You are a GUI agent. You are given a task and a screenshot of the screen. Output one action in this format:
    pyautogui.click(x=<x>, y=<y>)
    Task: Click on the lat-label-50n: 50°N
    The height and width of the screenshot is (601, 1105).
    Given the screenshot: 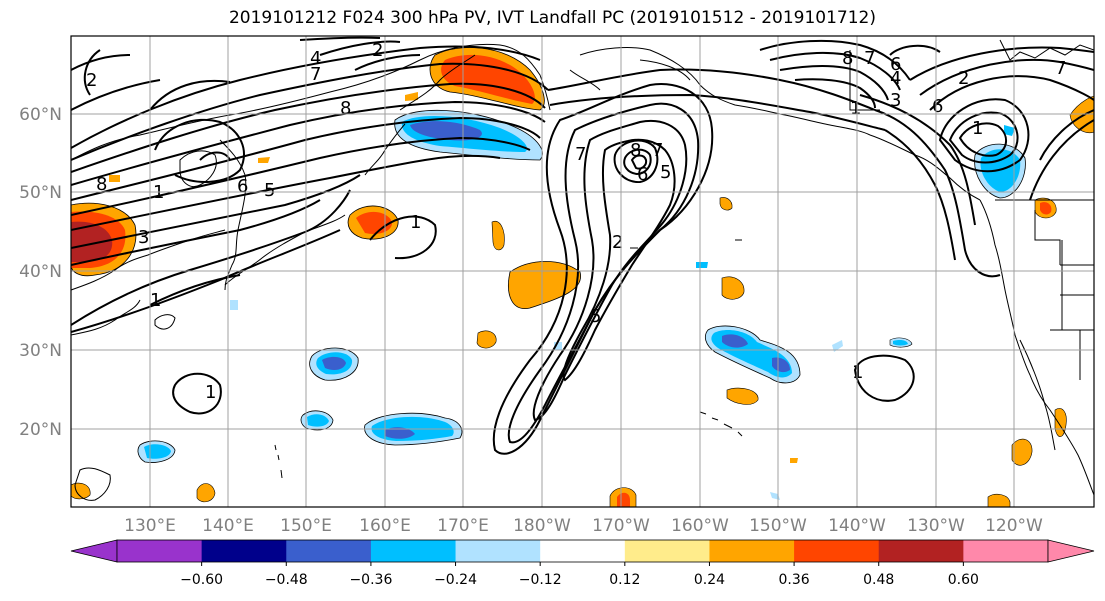 What is the action you would take?
    pyautogui.click(x=40, y=193)
    